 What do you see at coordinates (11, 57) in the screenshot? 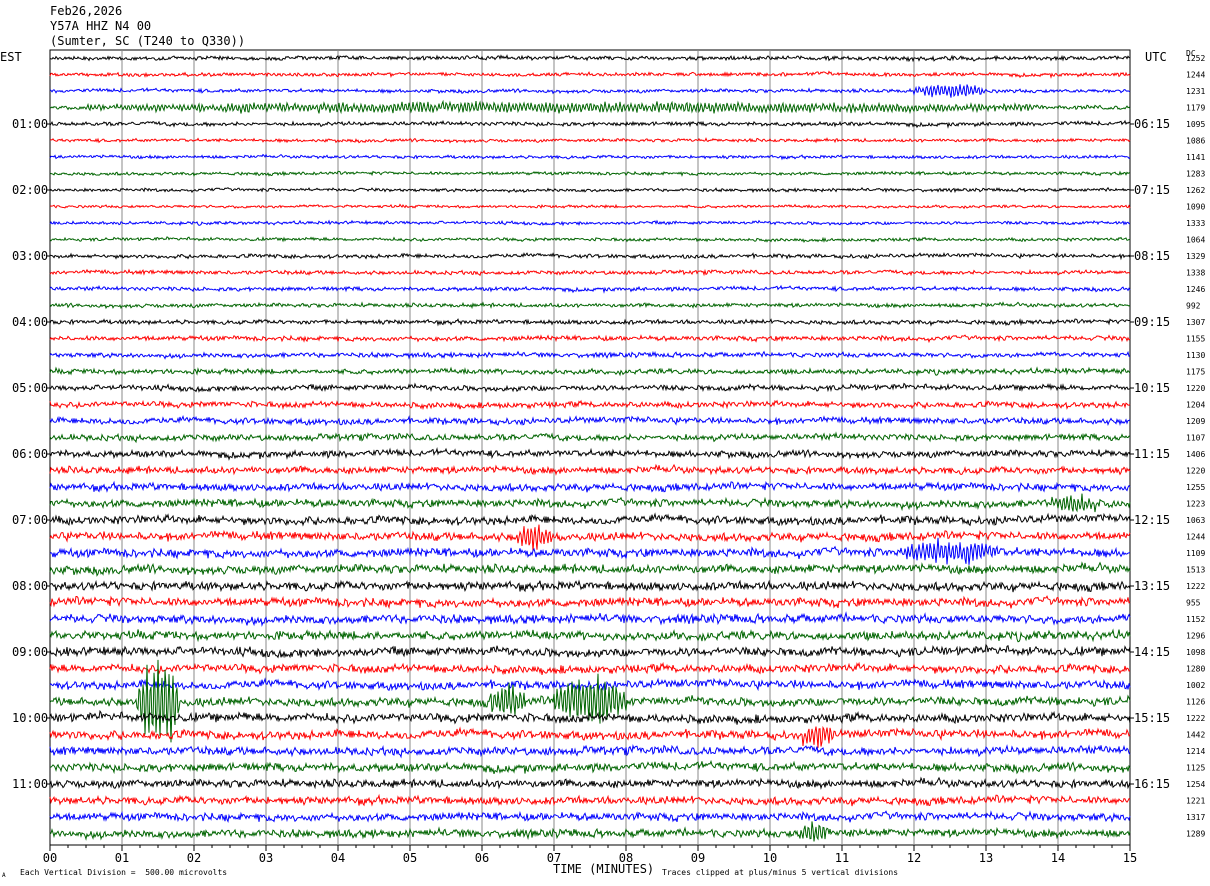
I see `left-timezone-label: EST` at bounding box center [11, 57].